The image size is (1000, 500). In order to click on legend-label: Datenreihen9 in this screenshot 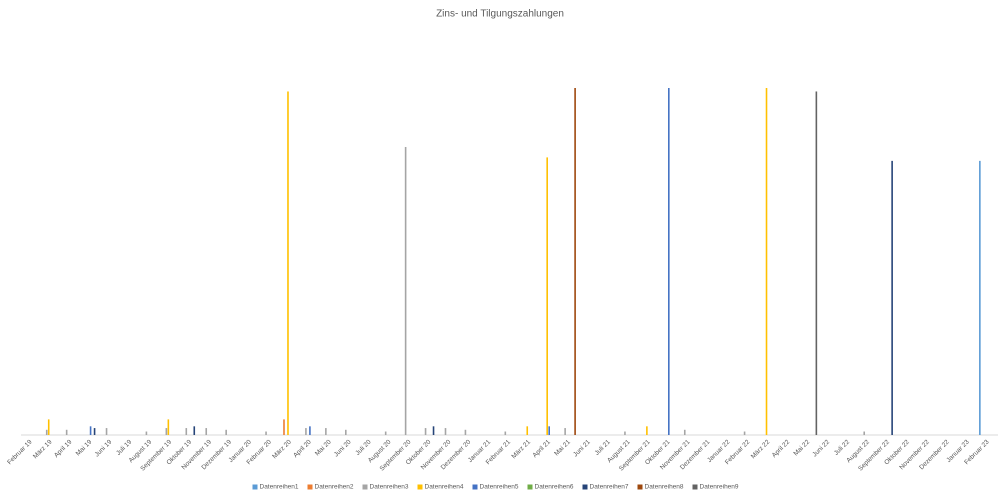, I will do `click(719, 487)`.